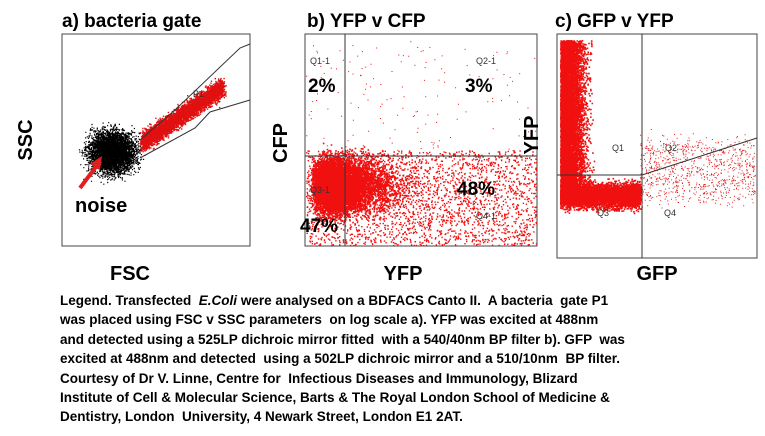 This screenshot has height=436, width=765. What do you see at coordinates (96, 163) in the screenshot?
I see `arrow-head` at bounding box center [96, 163].